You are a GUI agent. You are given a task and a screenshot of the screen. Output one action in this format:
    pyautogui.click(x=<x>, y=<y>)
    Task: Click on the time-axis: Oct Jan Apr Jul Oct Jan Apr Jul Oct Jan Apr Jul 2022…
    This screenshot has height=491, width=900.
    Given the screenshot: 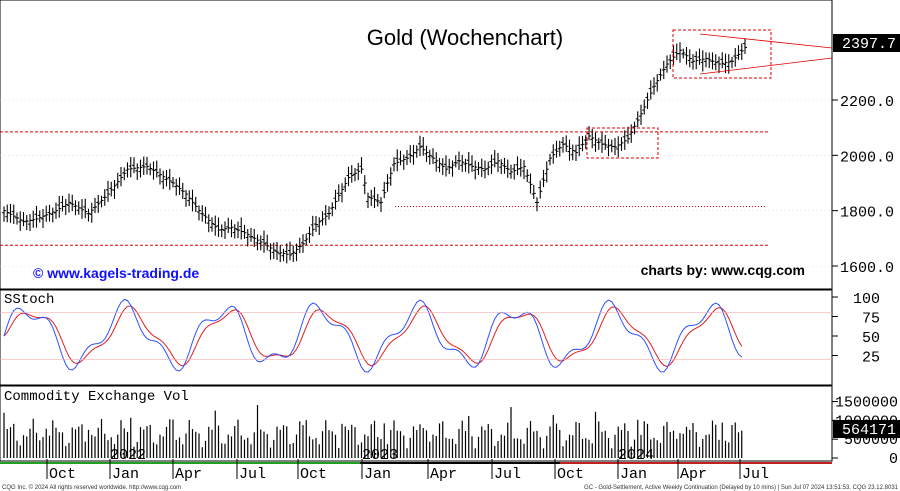 What is the action you would take?
    pyautogui.click(x=416, y=465)
    